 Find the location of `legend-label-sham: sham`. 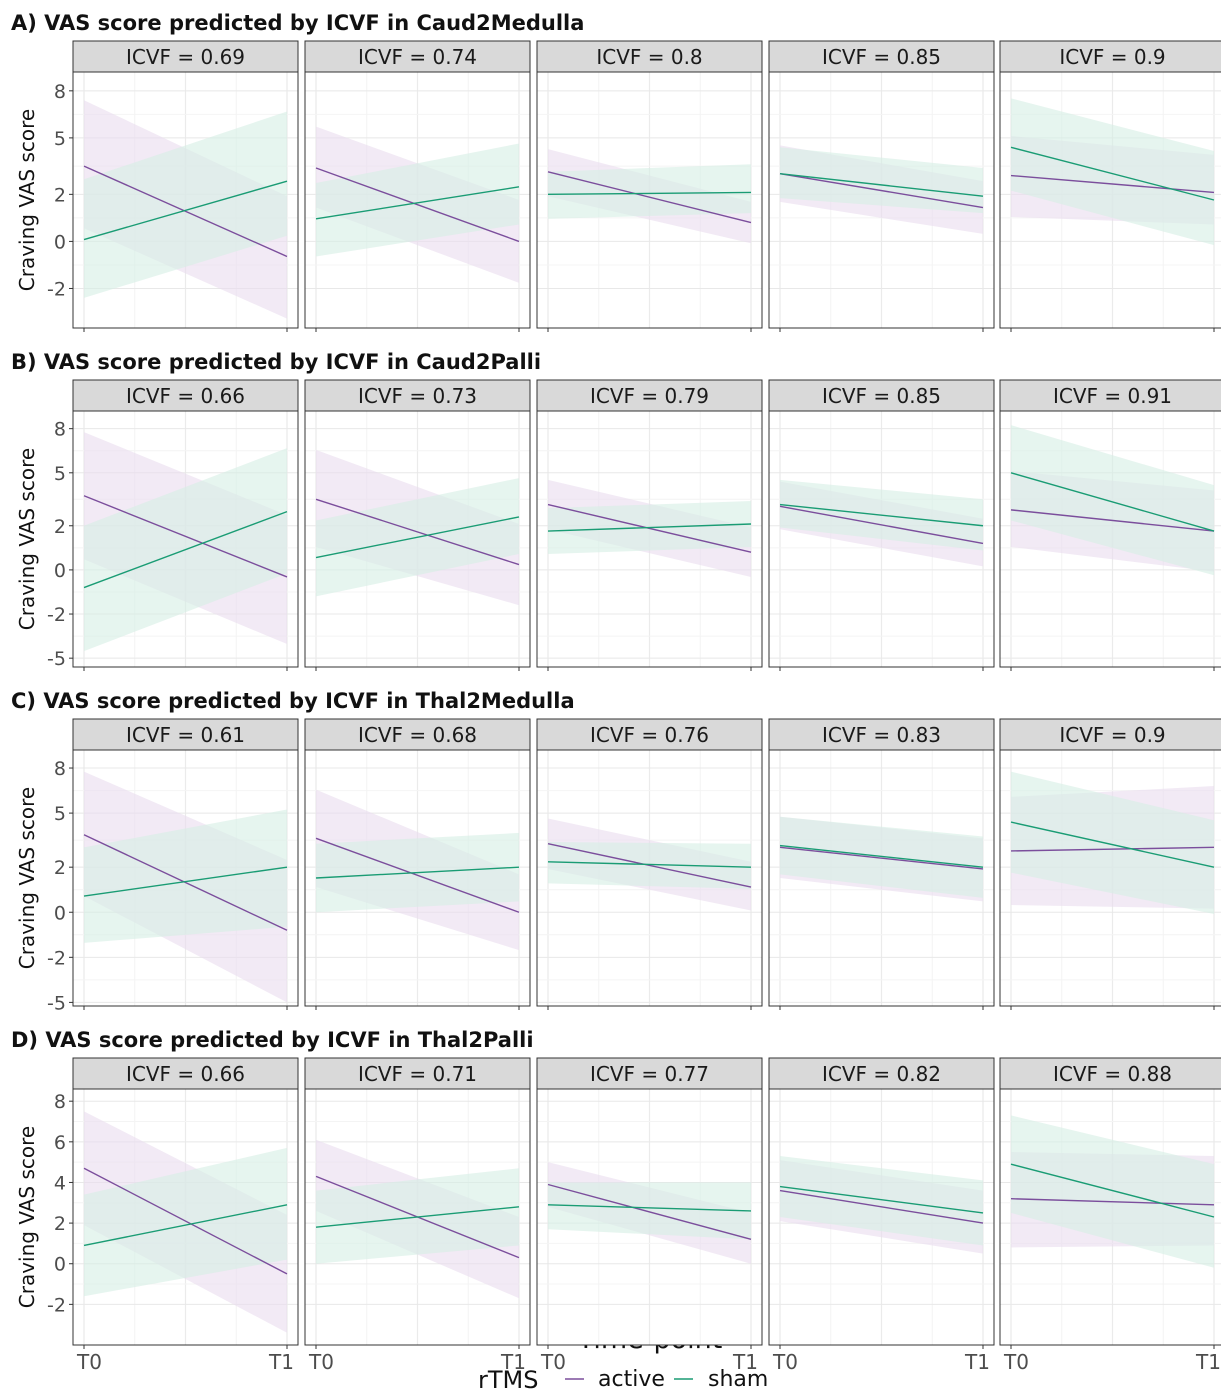

legend-label-sham: sham is located at coordinates (738, 1379).